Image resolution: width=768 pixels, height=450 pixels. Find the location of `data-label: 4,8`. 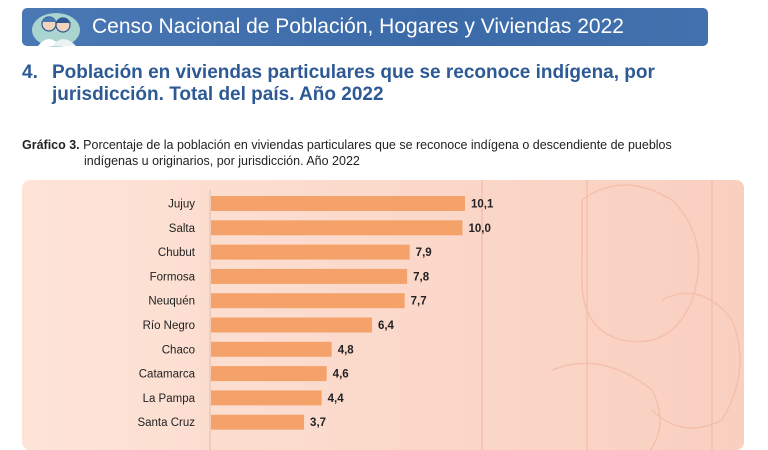

data-label: 4,8 is located at coordinates (346, 350).